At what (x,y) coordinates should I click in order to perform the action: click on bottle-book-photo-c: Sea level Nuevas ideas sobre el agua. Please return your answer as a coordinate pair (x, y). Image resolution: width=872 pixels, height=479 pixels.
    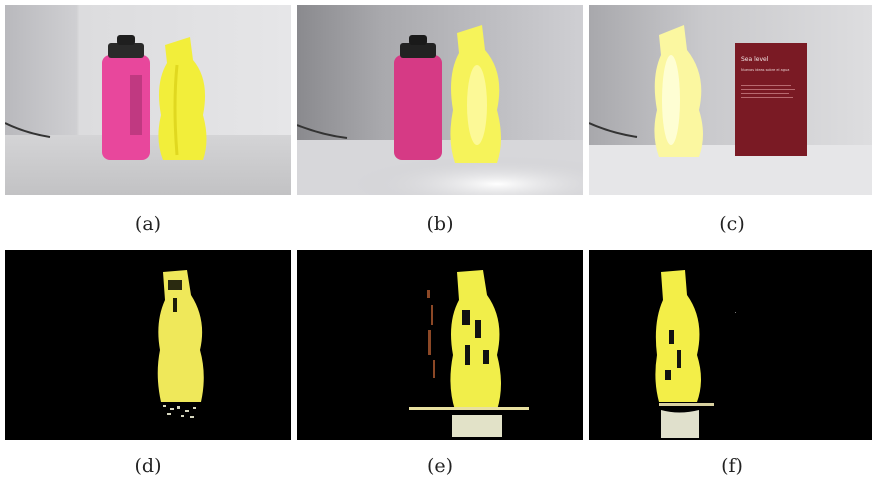
    Looking at the image, I should click on (730, 100).